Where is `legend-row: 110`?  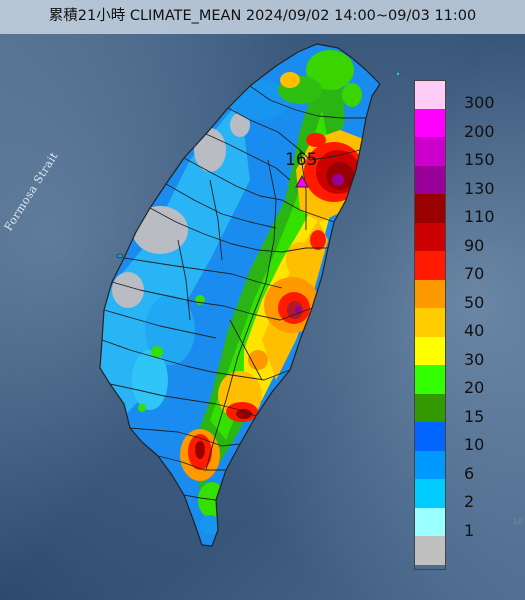 legend-row: 110 is located at coordinates (459, 210).